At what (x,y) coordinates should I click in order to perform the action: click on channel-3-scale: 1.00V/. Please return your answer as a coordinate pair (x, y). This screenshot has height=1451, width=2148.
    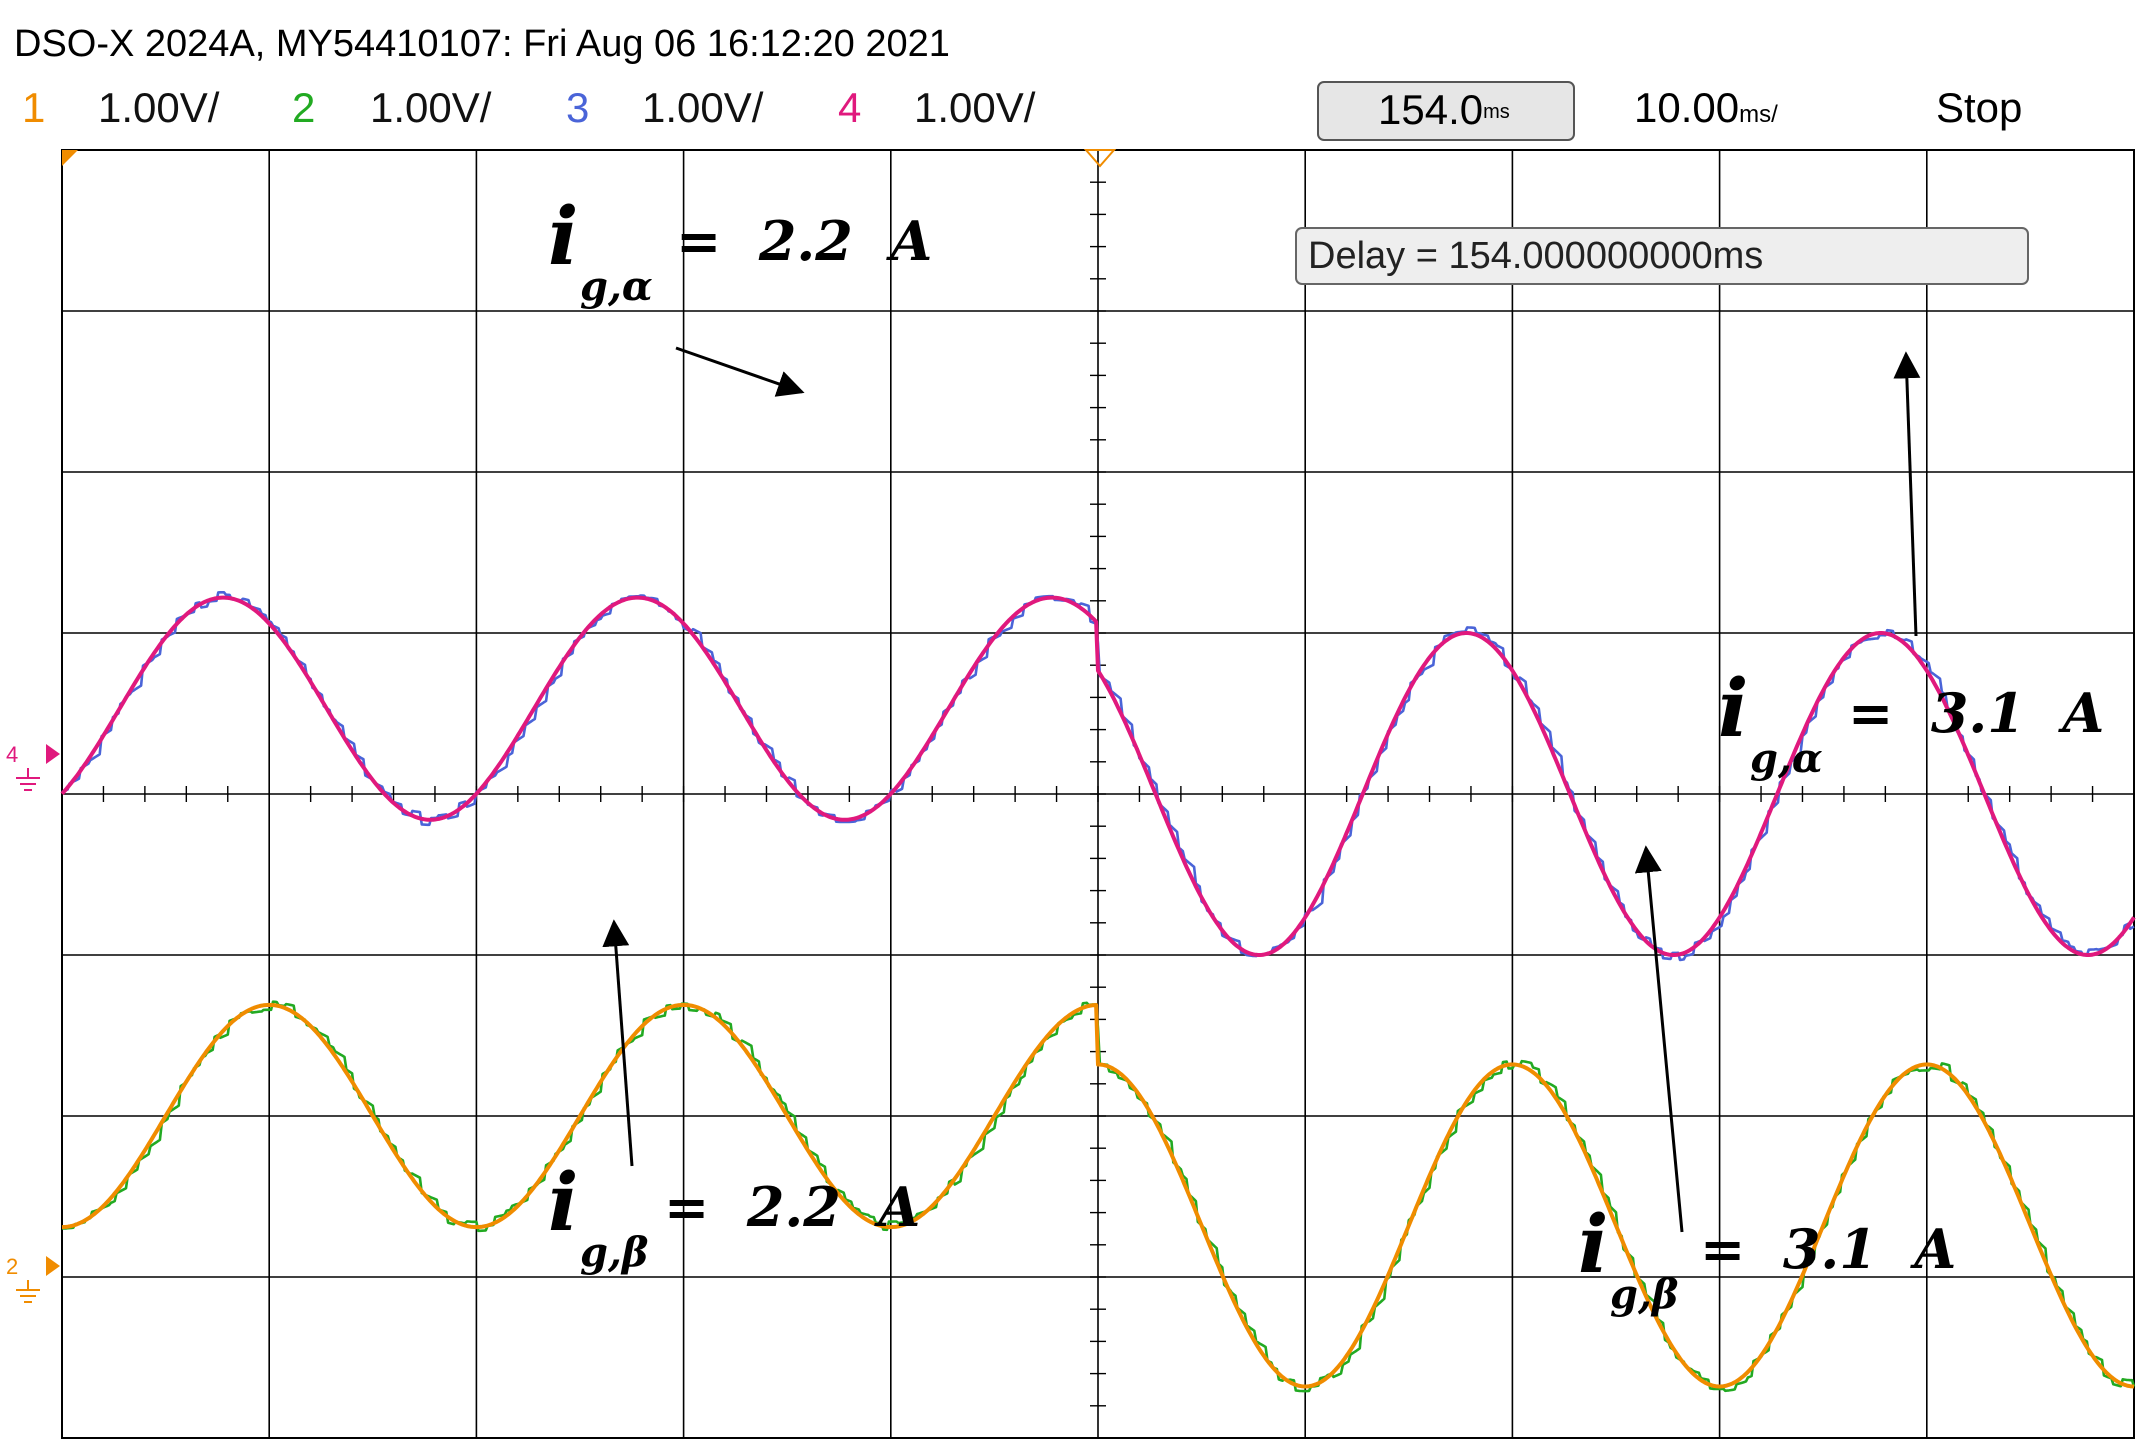
    Looking at the image, I should click on (703, 107).